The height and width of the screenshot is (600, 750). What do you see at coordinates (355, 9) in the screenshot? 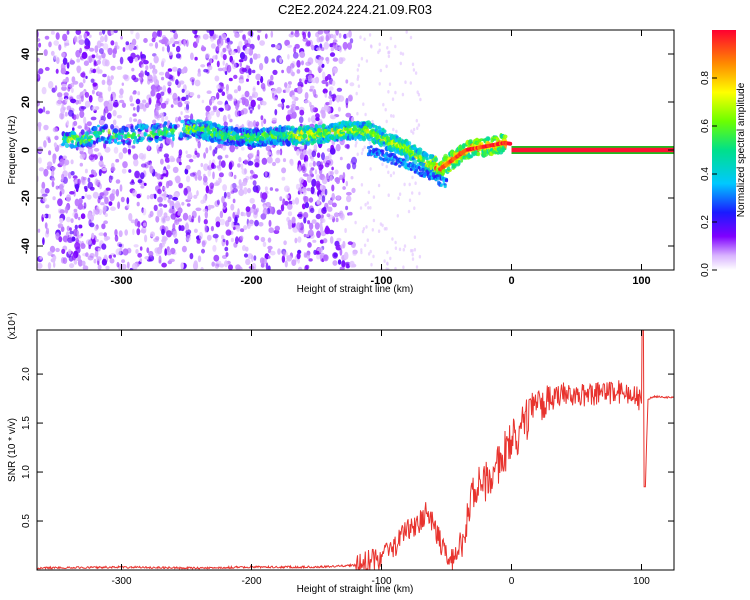
I see `chart-title: C2E2.2024.224.21.09.R03` at bounding box center [355, 9].